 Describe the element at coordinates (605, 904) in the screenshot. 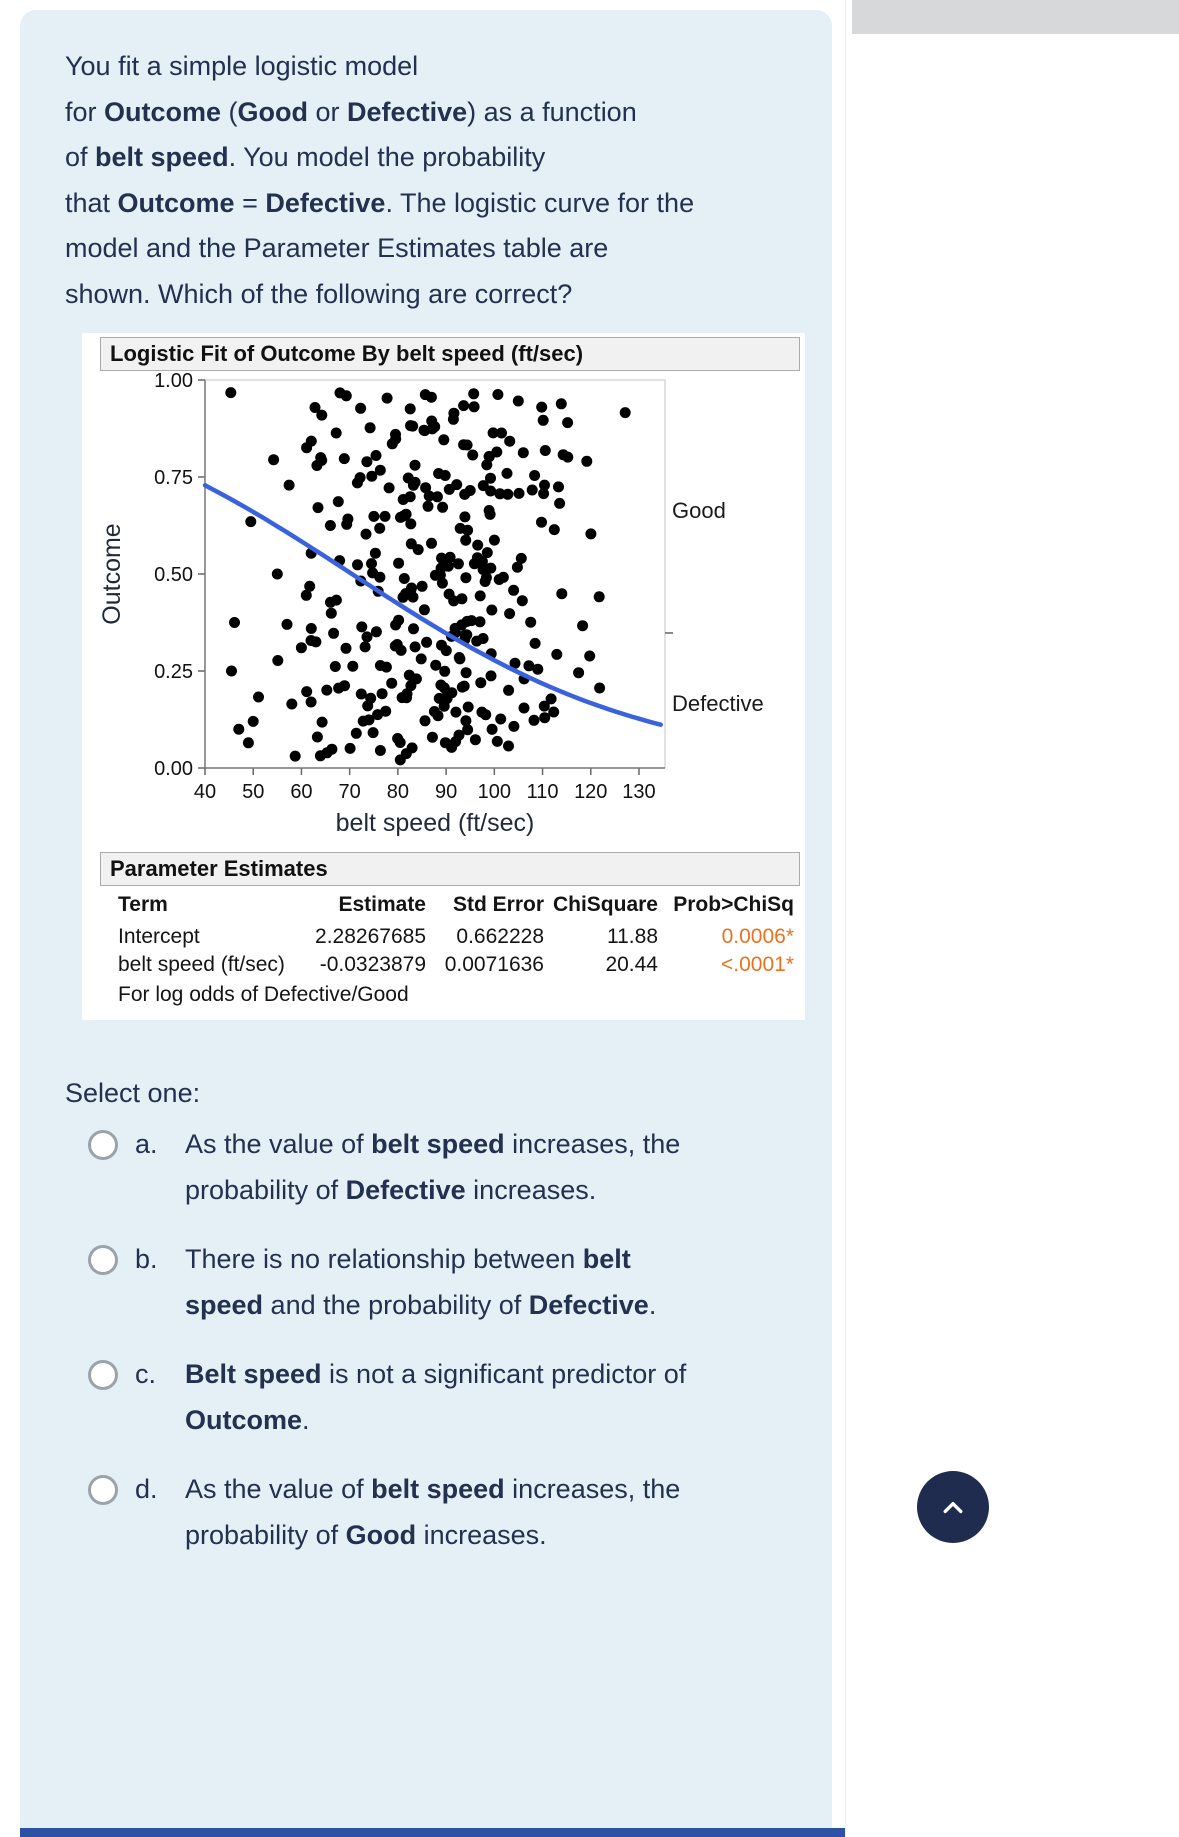

I see `table-header-cell: ChiSquare` at that location.